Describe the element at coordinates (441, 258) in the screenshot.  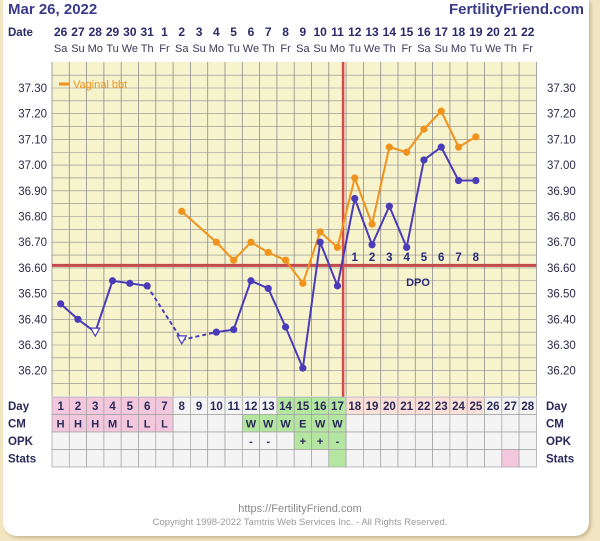
I see `dpo-number: 6` at that location.